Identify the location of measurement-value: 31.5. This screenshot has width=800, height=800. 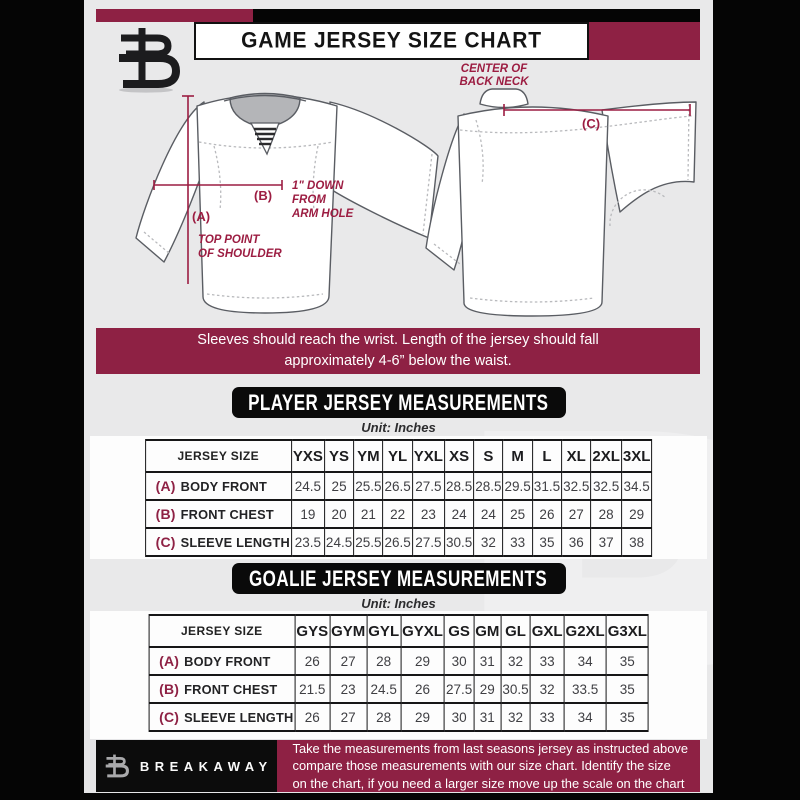
(547, 486).